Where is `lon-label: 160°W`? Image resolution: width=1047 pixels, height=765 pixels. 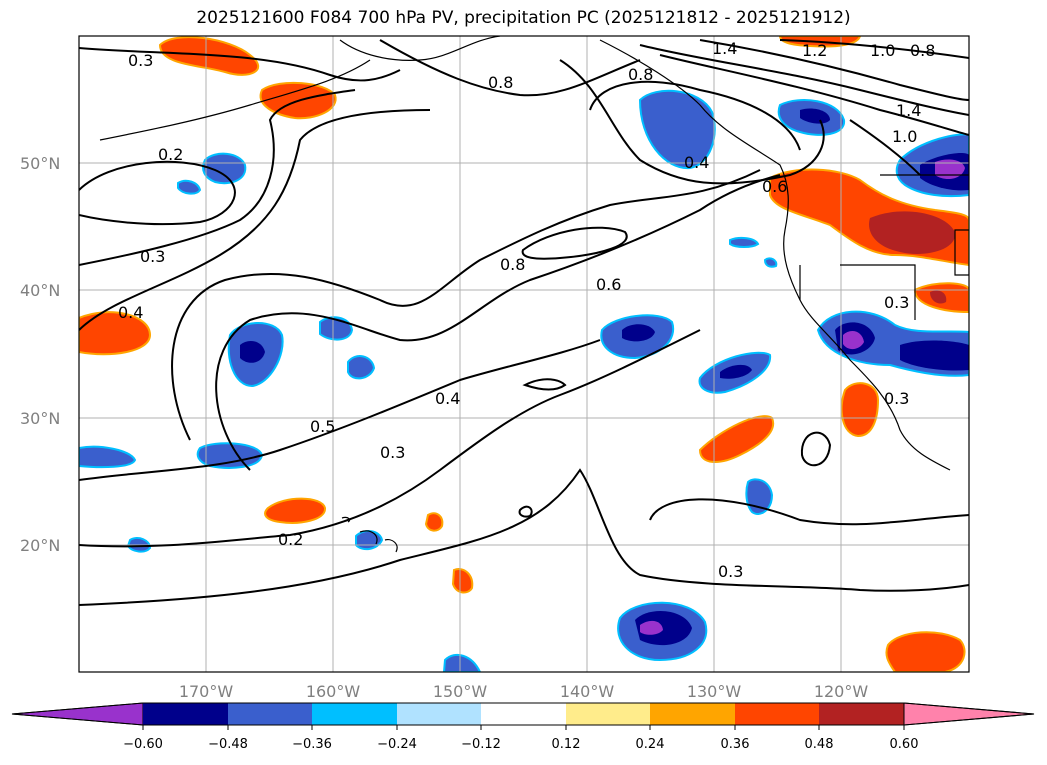
lon-label: 160°W is located at coordinates (333, 691).